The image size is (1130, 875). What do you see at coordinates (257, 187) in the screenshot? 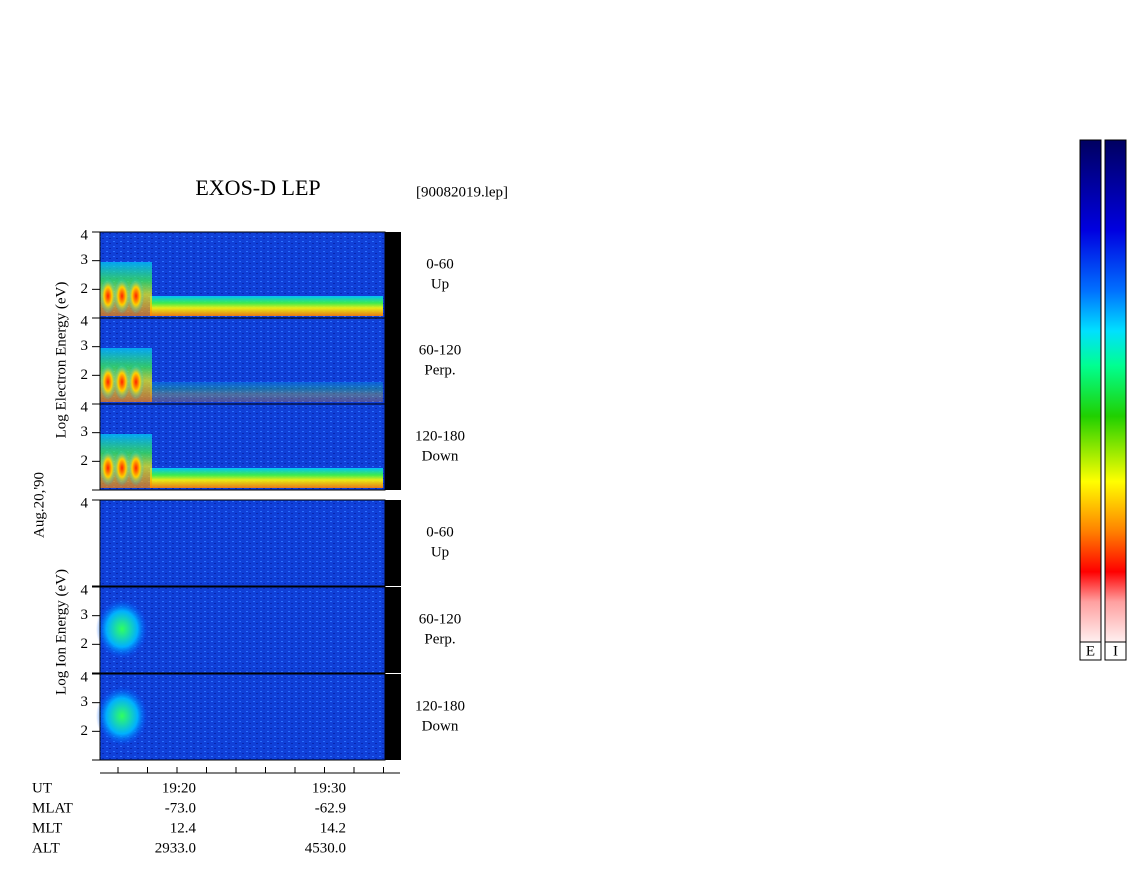
I see `title: EXOS-D LEP` at bounding box center [257, 187].